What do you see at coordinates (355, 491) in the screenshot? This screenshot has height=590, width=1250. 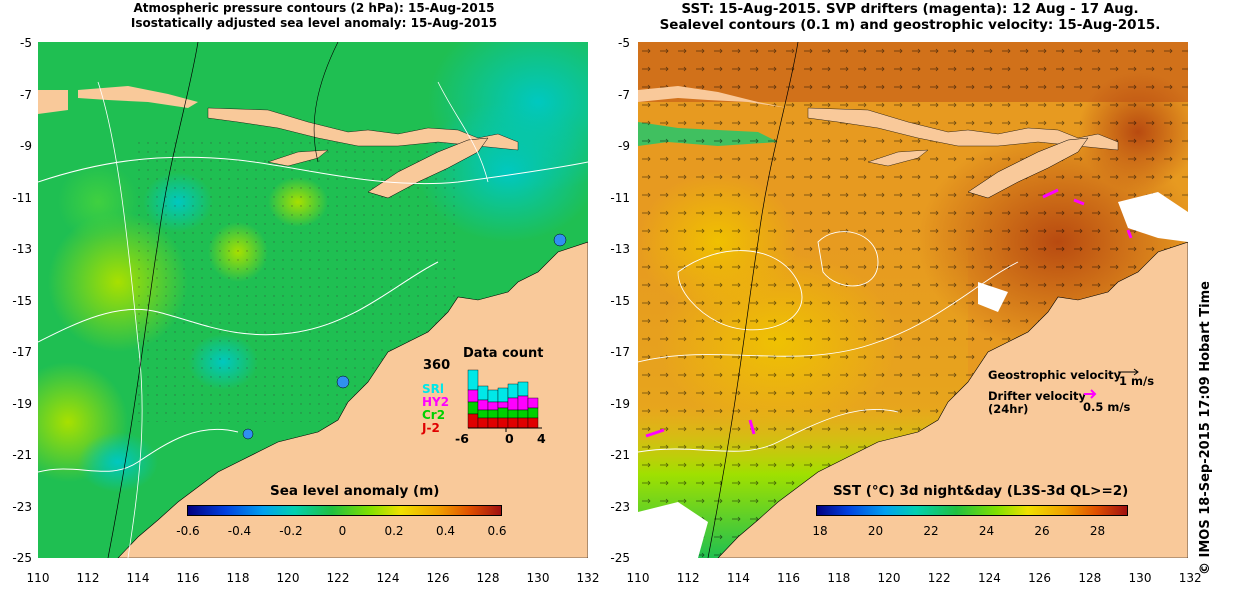 I see `sla-colorbar-label: Sea level anomaly (m)` at bounding box center [355, 491].